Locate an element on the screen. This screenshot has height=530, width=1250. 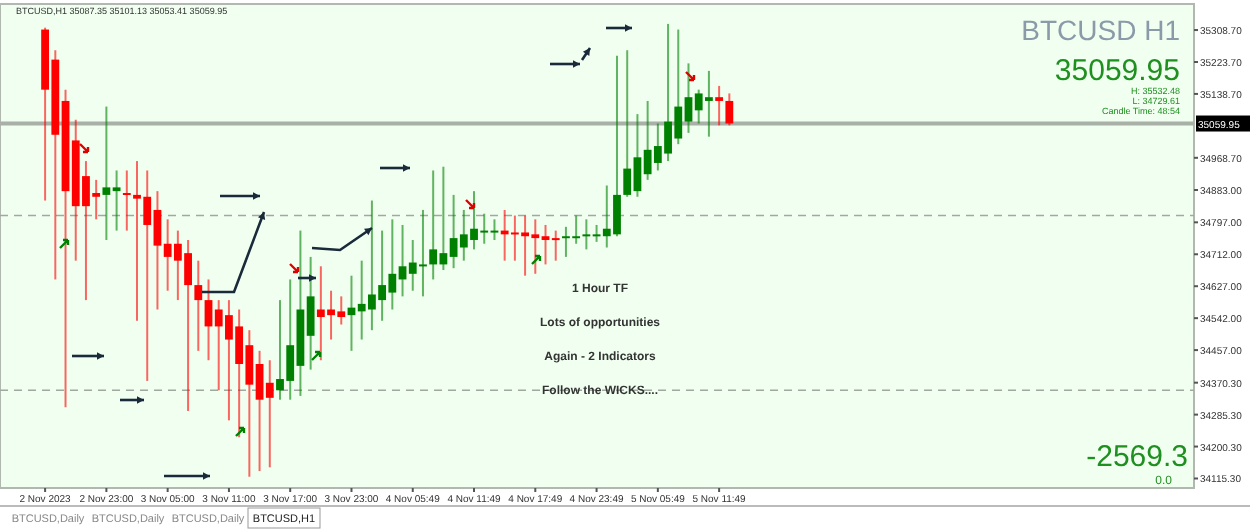
annotation: -2569.3 is located at coordinates (1137, 457).